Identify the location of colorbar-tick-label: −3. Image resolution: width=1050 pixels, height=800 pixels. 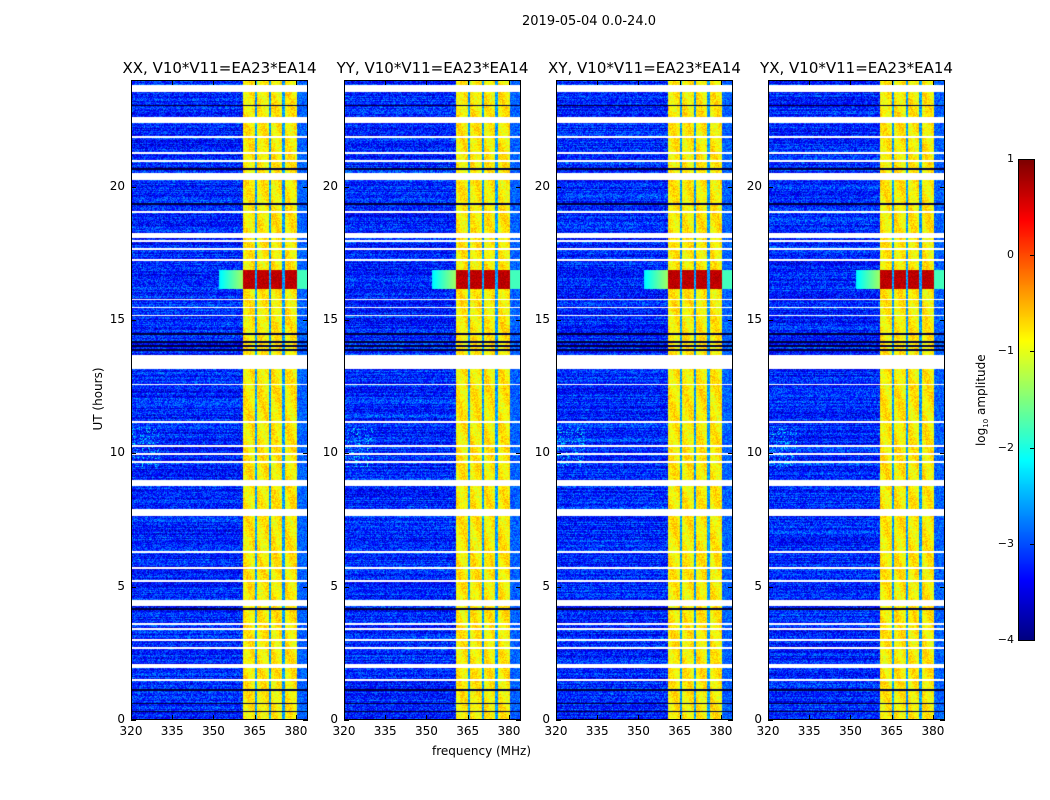
(1005, 543).